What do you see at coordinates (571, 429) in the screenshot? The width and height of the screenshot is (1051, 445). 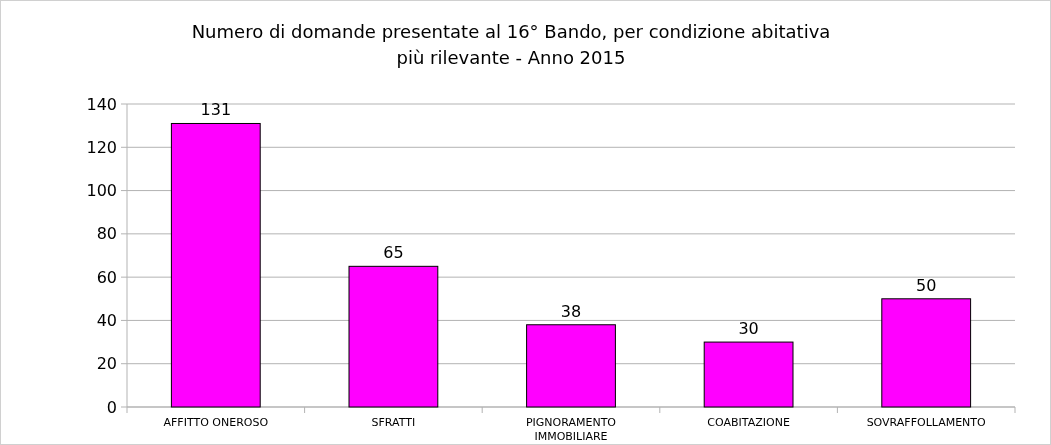 I see `x-tick-label: PIGNORAMENTO IMMOBILIARE` at bounding box center [571, 429].